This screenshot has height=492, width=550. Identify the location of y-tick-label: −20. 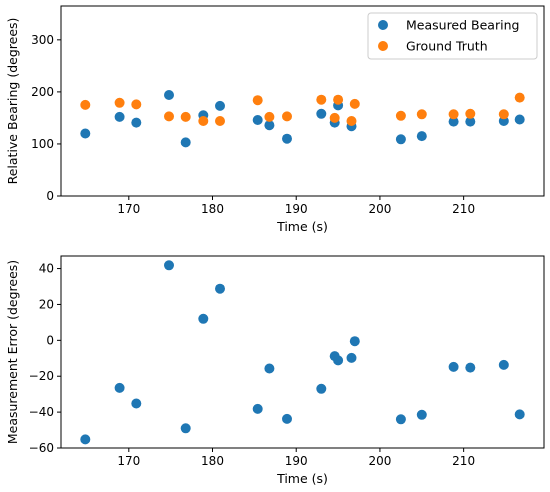
(41, 376).